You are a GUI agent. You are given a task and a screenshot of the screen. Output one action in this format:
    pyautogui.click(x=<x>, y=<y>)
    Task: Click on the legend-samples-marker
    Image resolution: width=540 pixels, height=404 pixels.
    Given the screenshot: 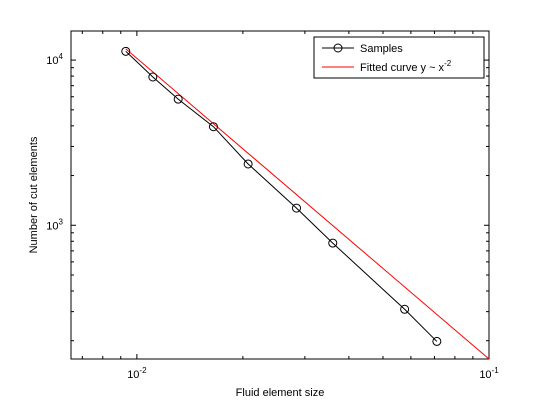 What is the action you would take?
    pyautogui.click(x=338, y=48)
    